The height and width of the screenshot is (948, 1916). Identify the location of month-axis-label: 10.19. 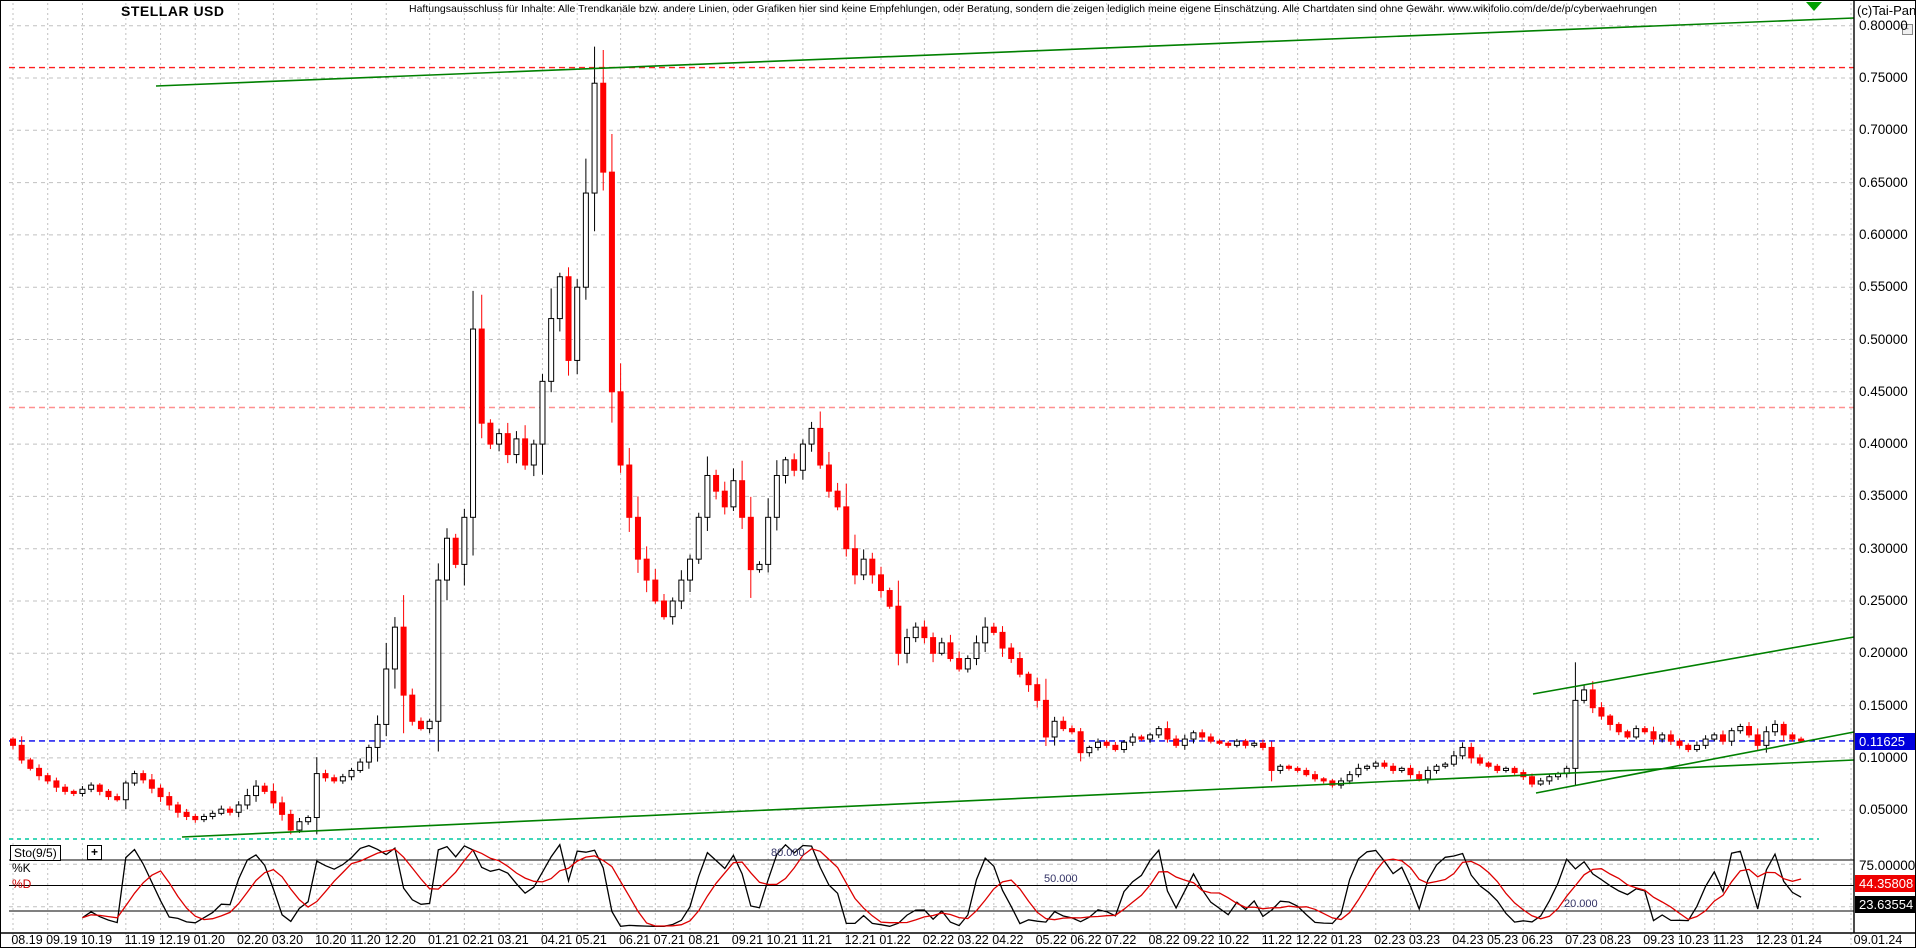
(96, 940).